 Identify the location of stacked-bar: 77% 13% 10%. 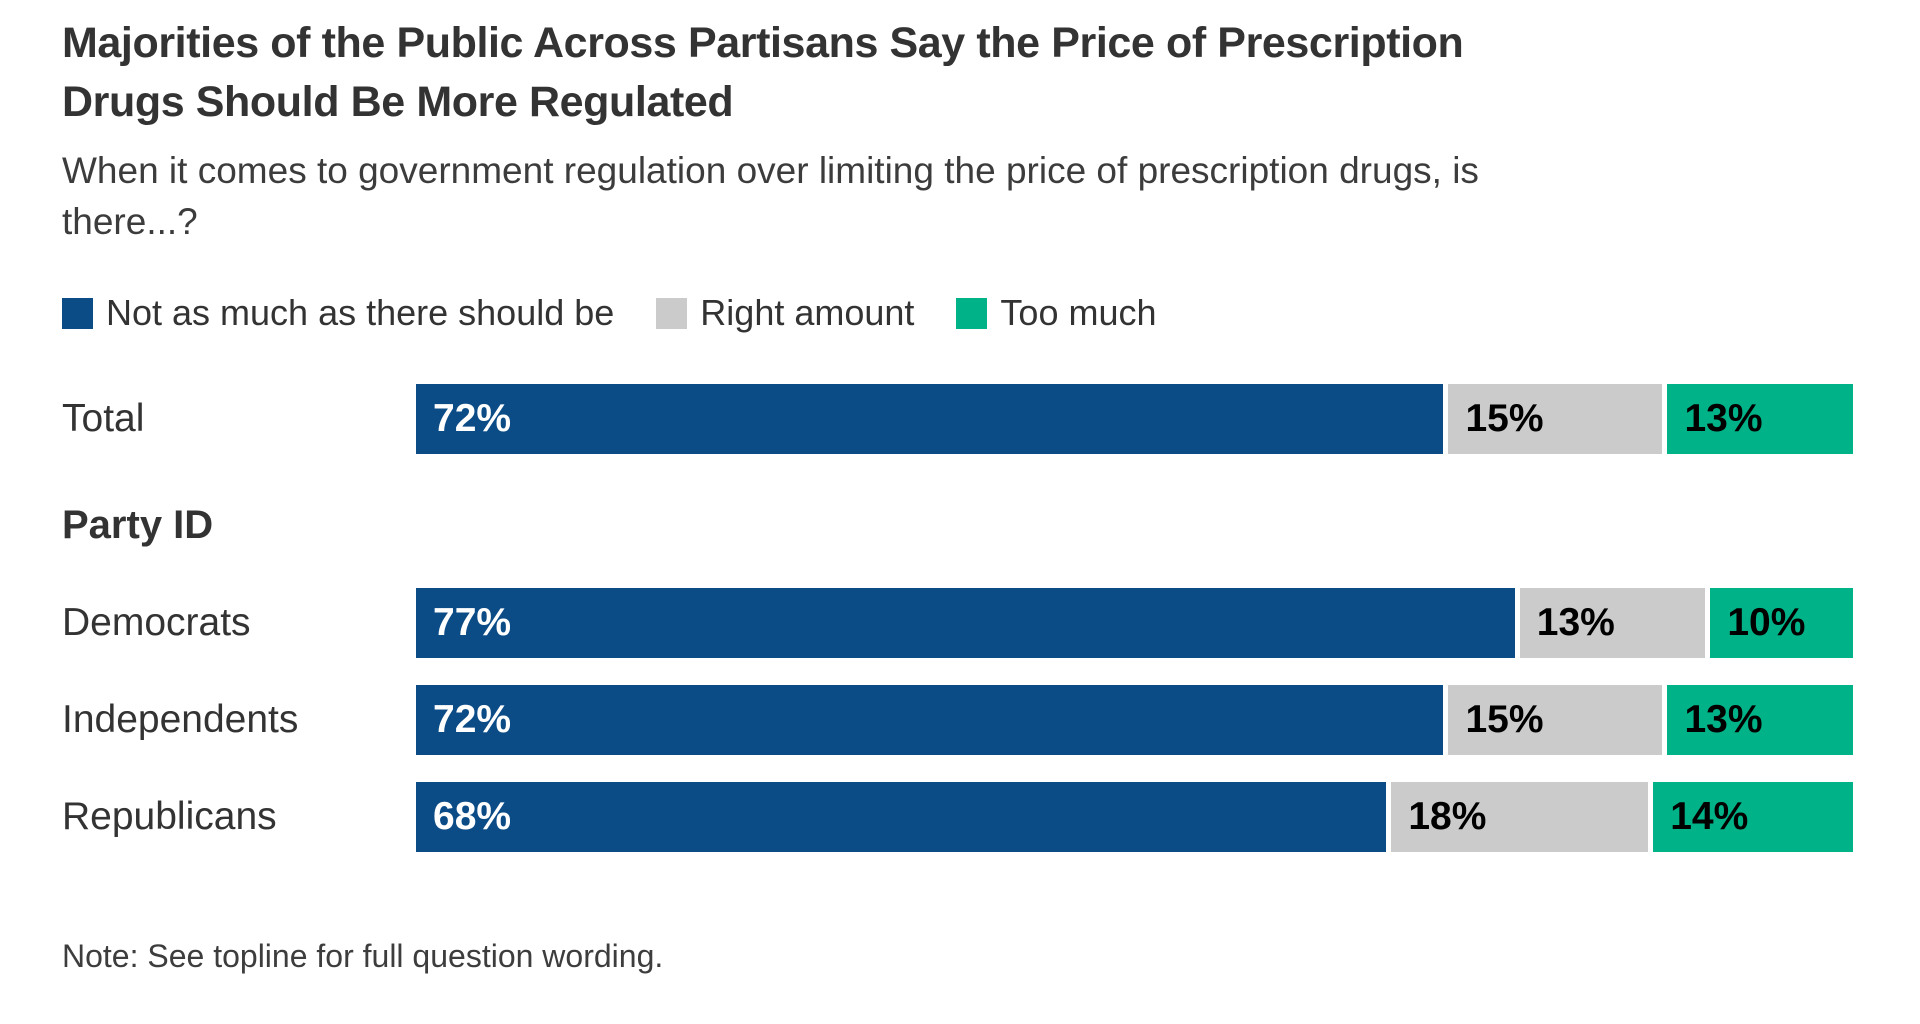
(1135, 623).